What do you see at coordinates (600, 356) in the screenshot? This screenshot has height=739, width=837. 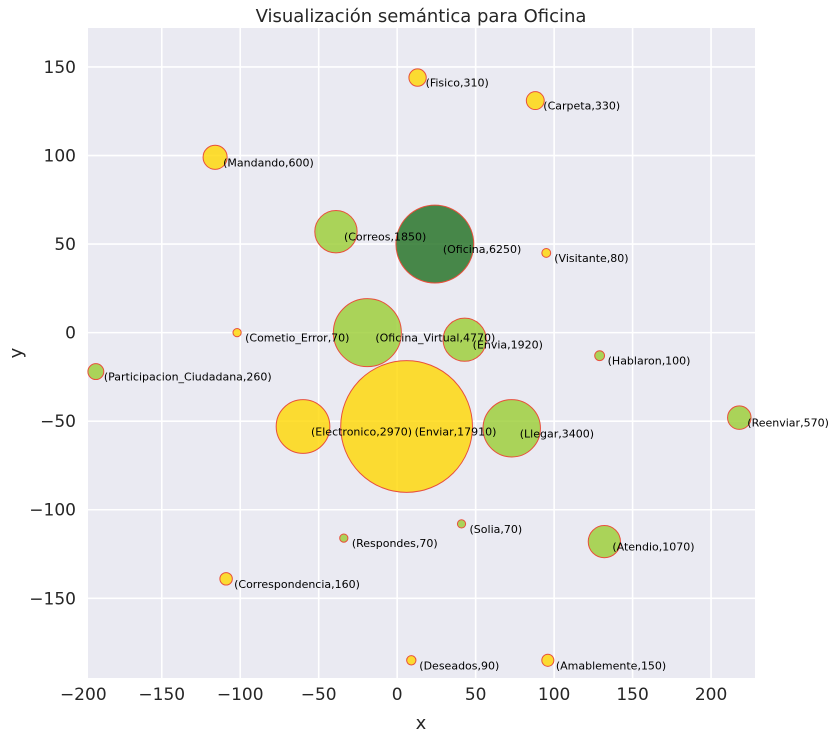 I see `bubble-hablaron` at bounding box center [600, 356].